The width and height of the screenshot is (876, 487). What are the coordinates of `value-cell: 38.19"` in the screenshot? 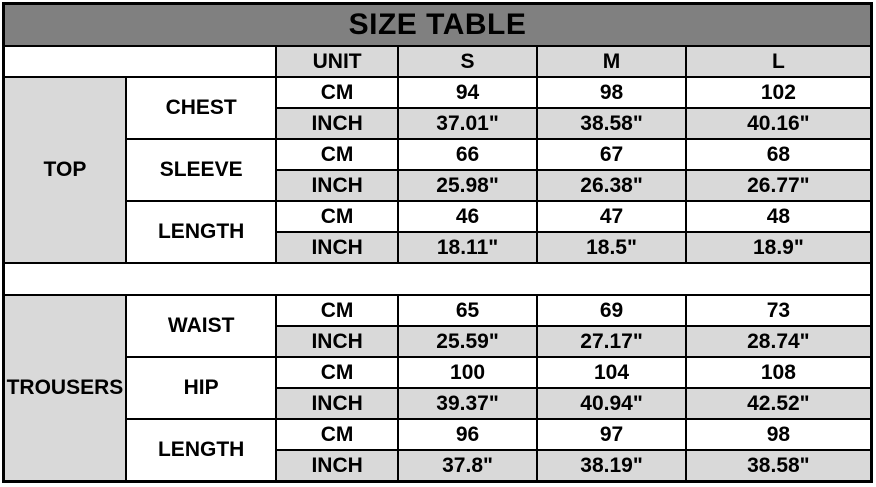 It's located at (611, 466).